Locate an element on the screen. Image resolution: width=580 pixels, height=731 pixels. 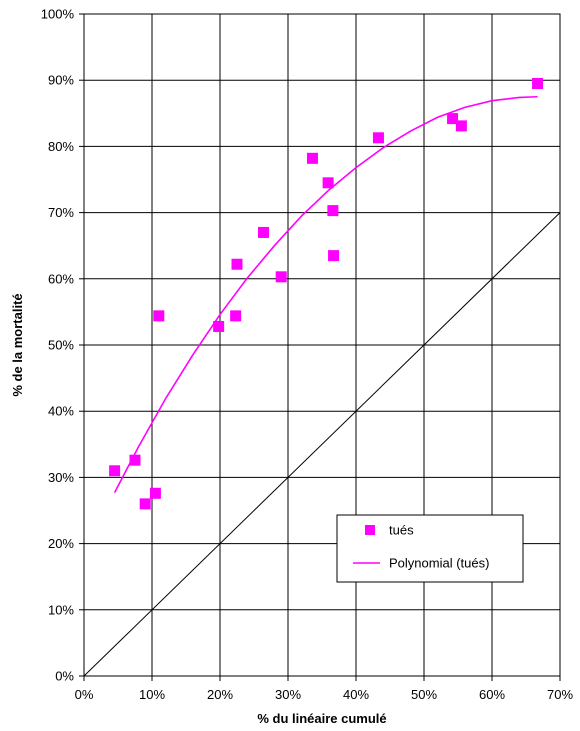
x-tick-labels: 0% 10% 20% 30% 40% 50% 60% 70% is located at coordinates (324, 689).